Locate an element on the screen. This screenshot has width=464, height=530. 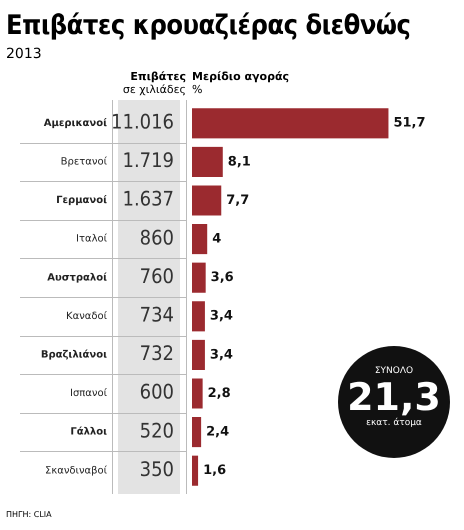
y-tick-label: Καναδοί is located at coordinates (87, 316).